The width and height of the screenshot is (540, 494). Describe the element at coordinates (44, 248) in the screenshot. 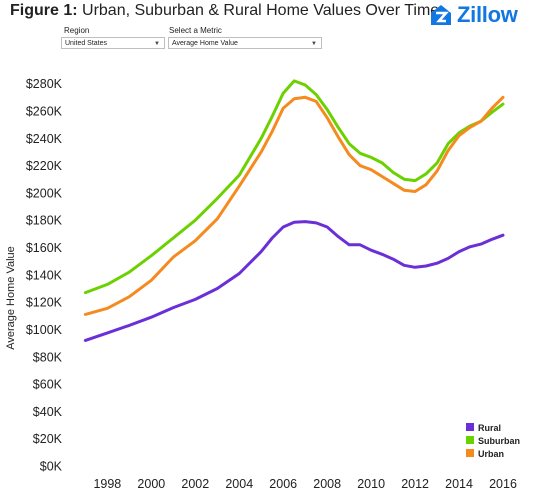

I see `y-tick-label: $160K` at that location.